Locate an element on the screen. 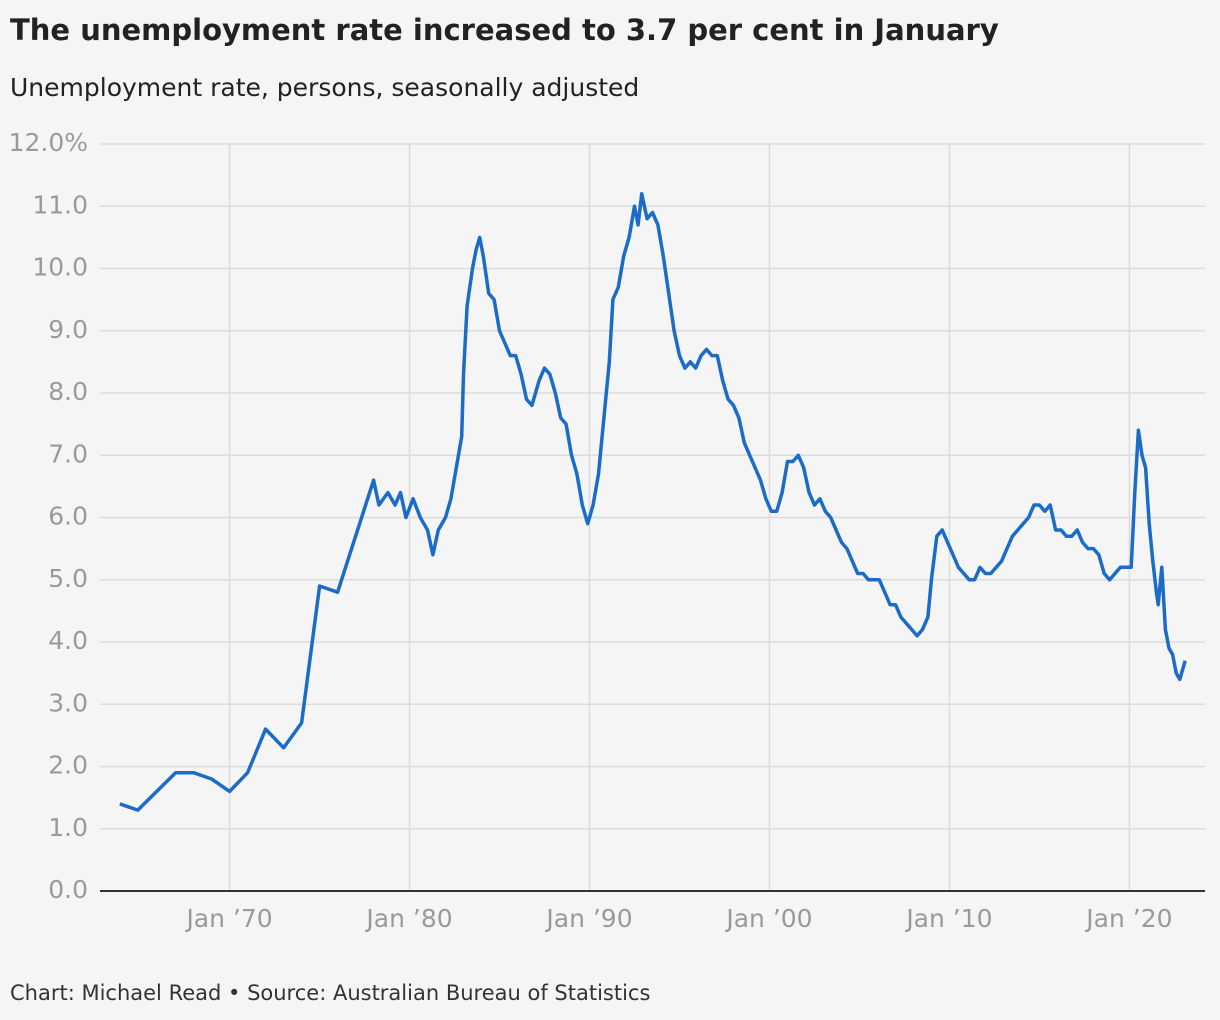 This screenshot has height=1020, width=1220. x-tick-label: Jan ’00 is located at coordinates (768, 918).